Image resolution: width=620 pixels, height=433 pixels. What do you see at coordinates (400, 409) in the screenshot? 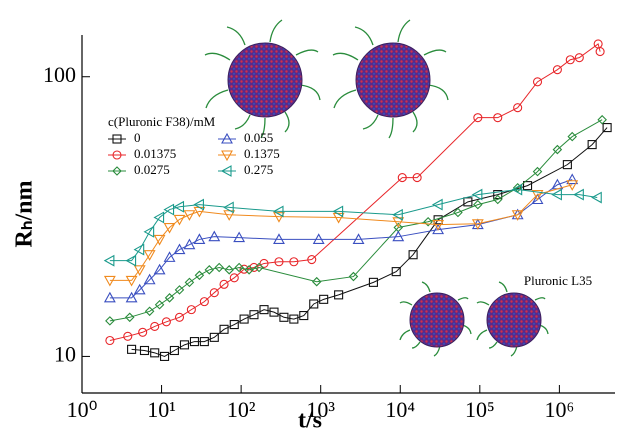
I see `x-tick-label: 10⁴` at bounding box center [400, 409].